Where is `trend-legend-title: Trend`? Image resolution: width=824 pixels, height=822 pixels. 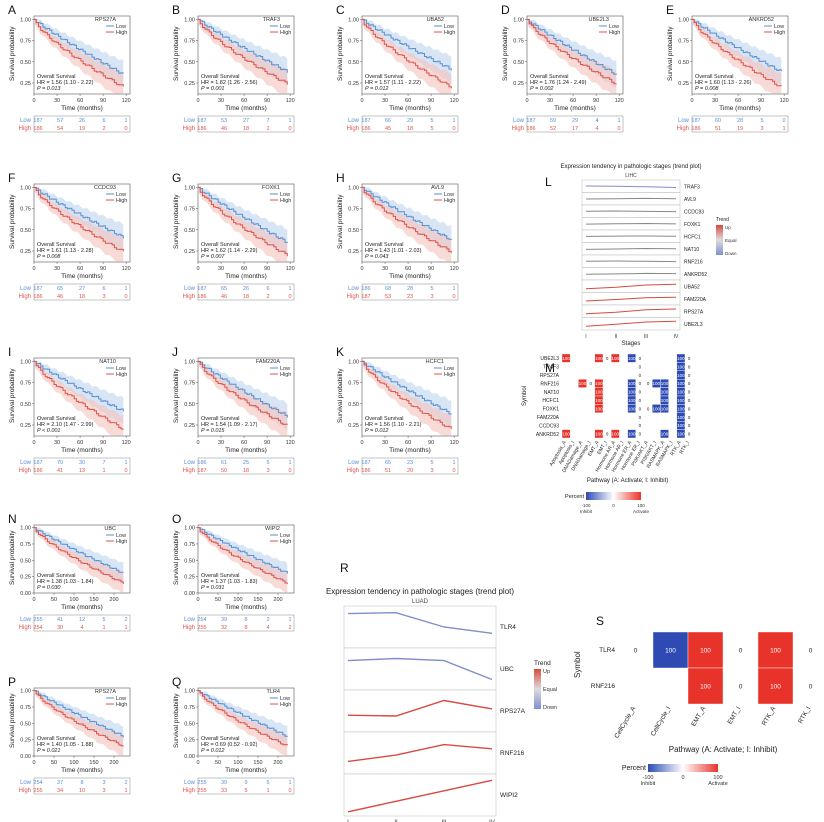 trend-legend-title: Trend is located at coordinates (542, 663).